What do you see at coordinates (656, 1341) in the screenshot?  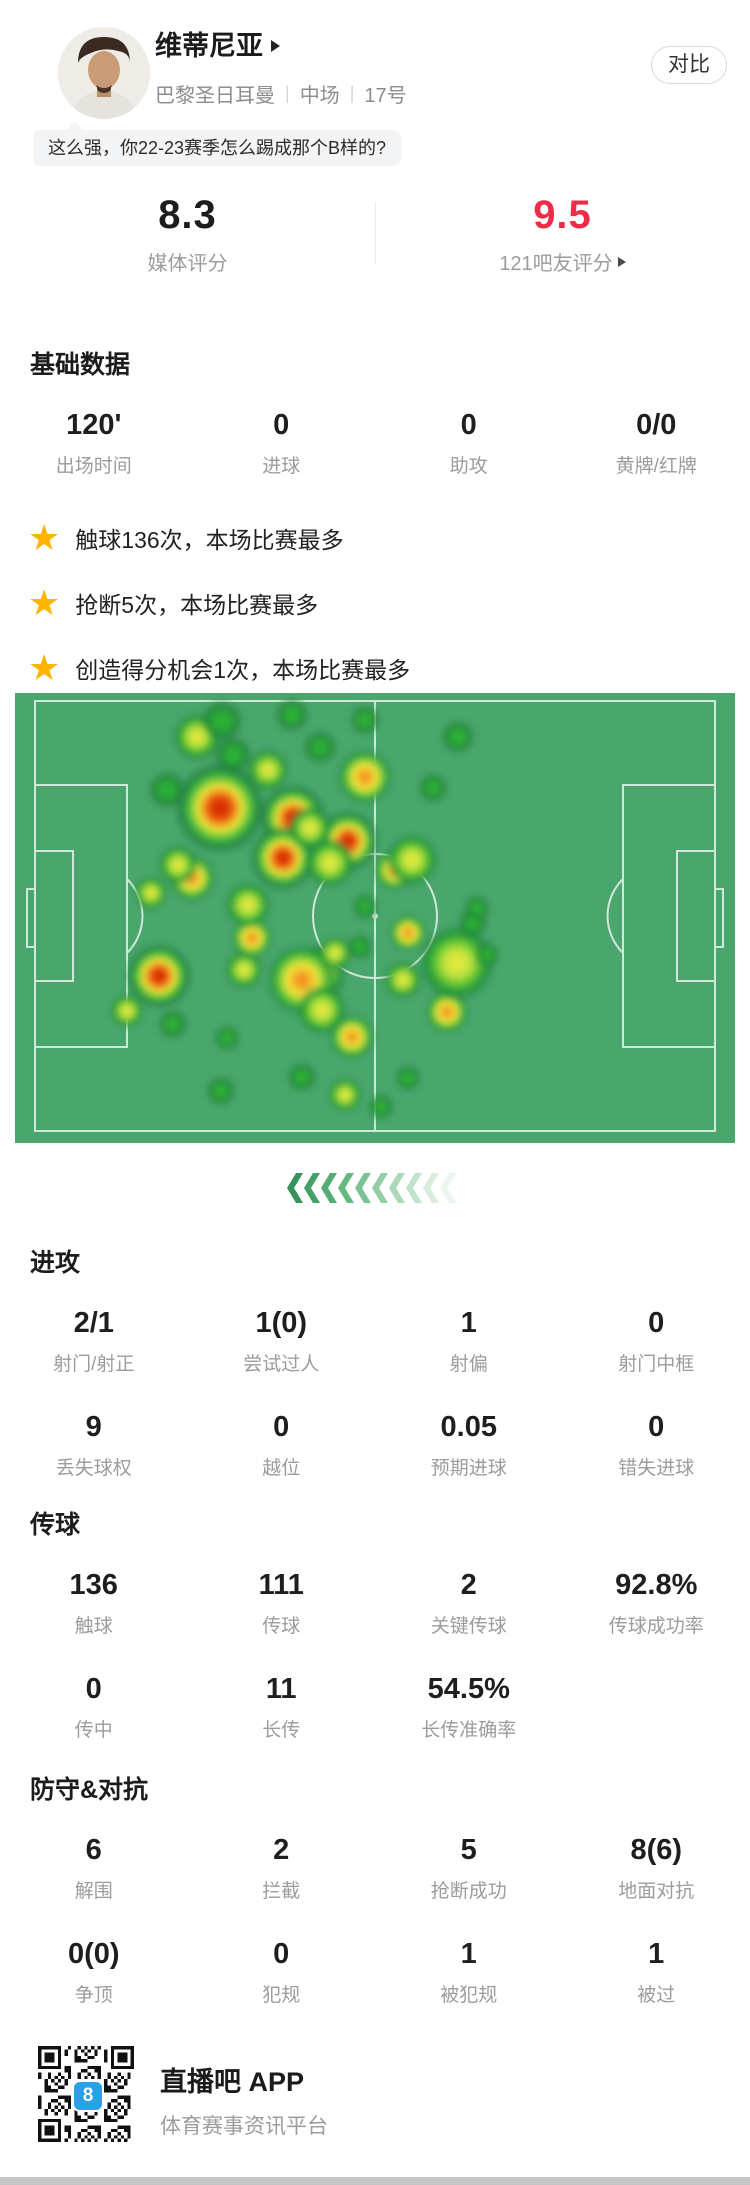 I see `stat-cell: 0 射门中框` at bounding box center [656, 1341].